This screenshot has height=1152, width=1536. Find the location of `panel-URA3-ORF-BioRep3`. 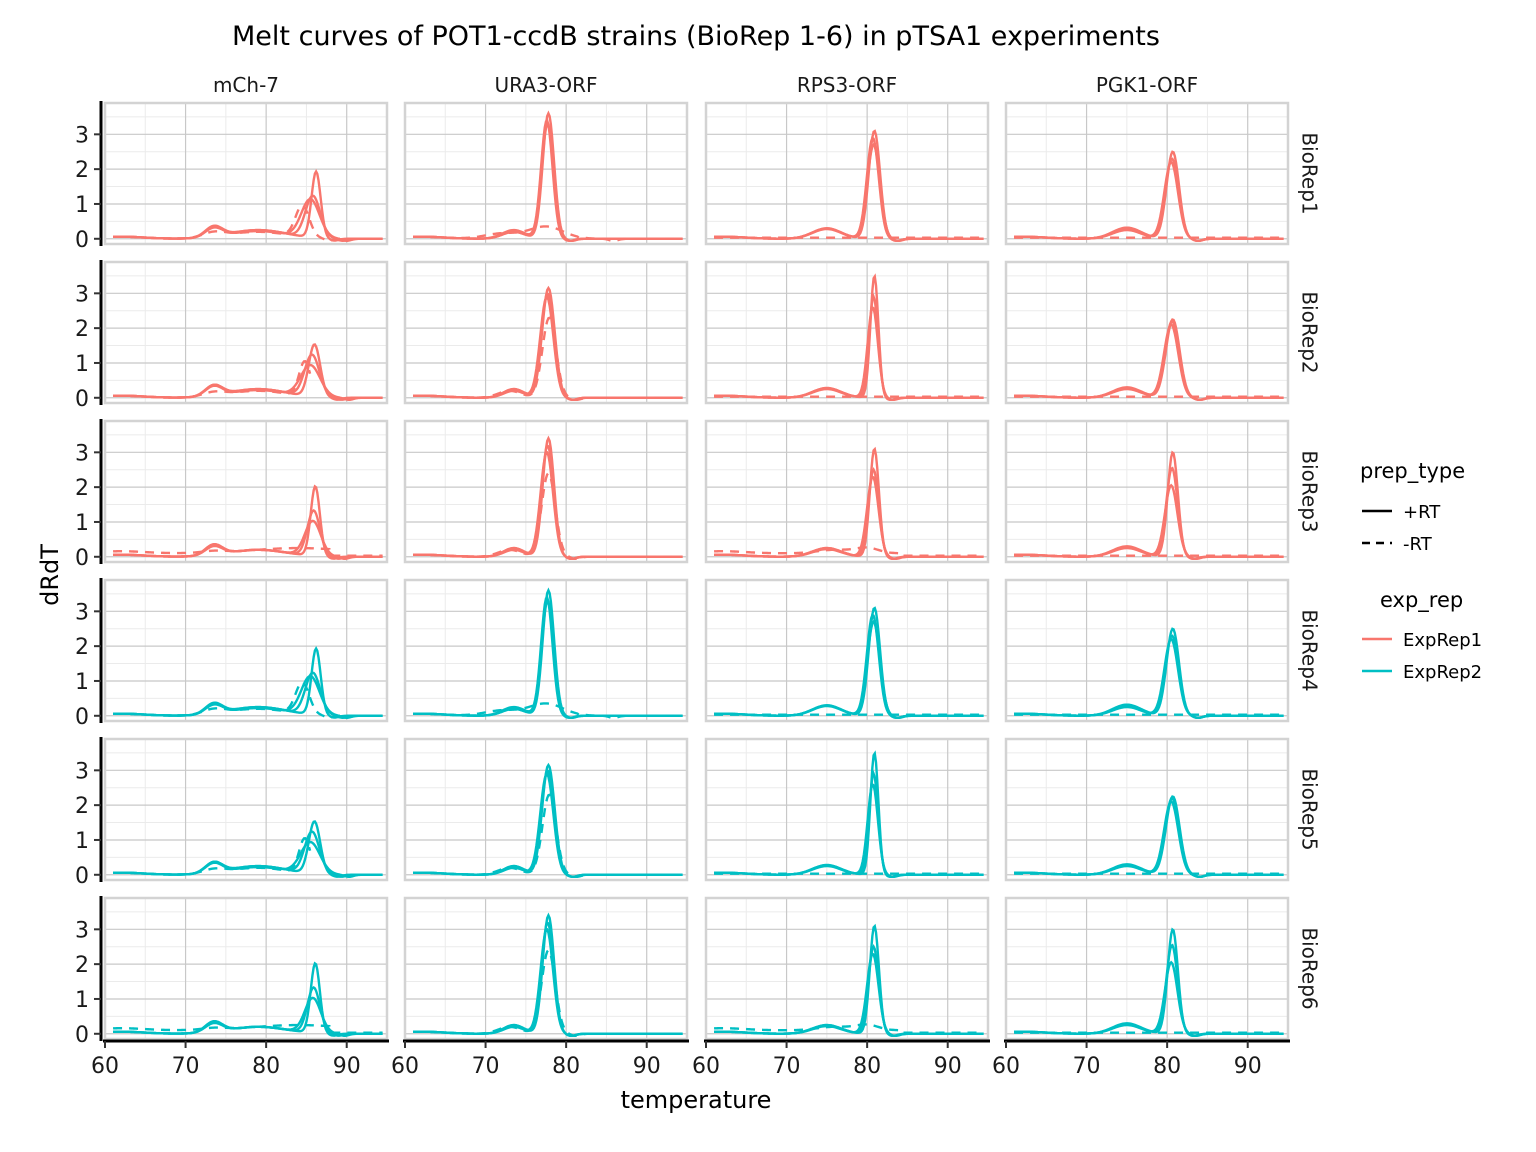

panel-URA3-ORF-BioRep3 is located at coordinates (546, 491).